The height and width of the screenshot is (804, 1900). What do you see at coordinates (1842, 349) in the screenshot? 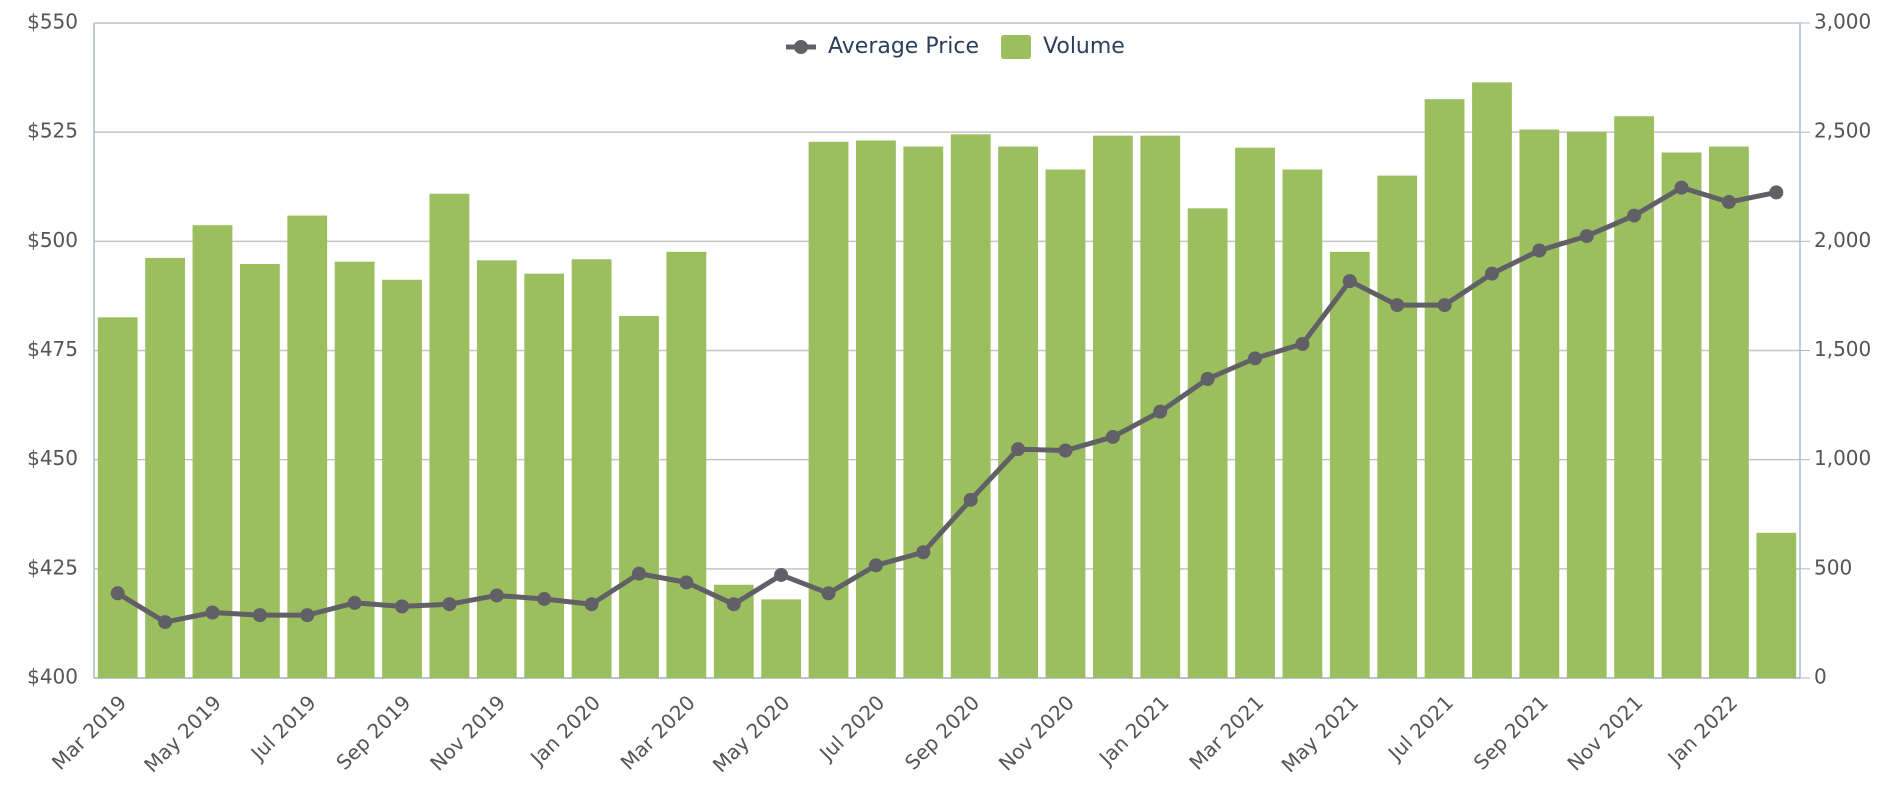
I see `y2-tick-label: 1,500` at bounding box center [1842, 349].